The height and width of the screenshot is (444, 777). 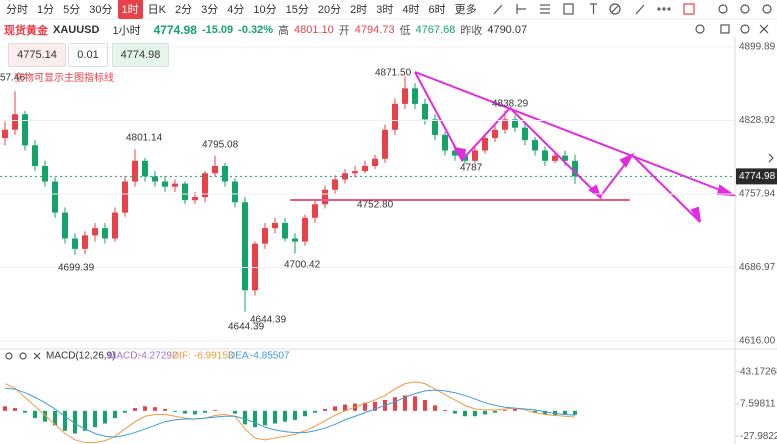 What do you see at coordinates (12, 78) in the screenshot?
I see `price-annotation: 57.46` at bounding box center [12, 78].